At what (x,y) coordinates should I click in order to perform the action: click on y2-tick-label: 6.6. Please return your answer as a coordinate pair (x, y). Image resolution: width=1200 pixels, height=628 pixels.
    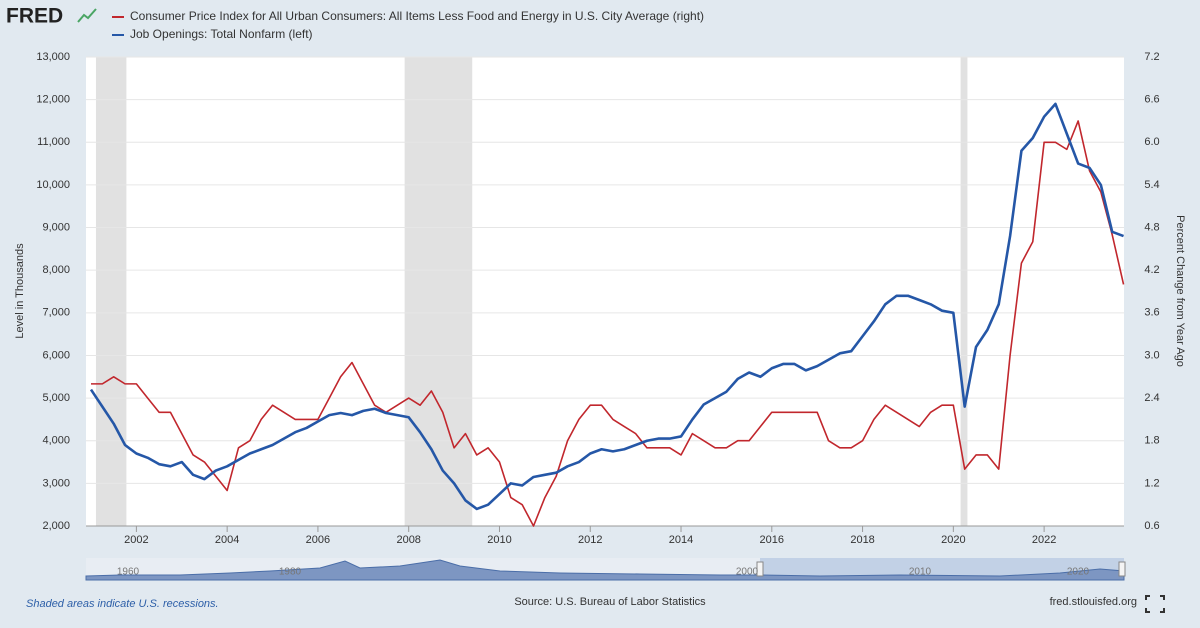
    Looking at the image, I should click on (1151, 100).